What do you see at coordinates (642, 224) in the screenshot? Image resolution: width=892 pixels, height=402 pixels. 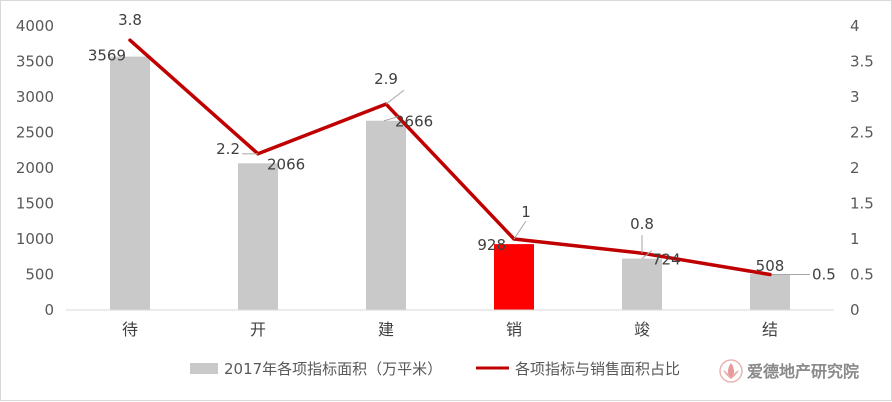 I see `line-value-label: 0.8` at bounding box center [642, 224].